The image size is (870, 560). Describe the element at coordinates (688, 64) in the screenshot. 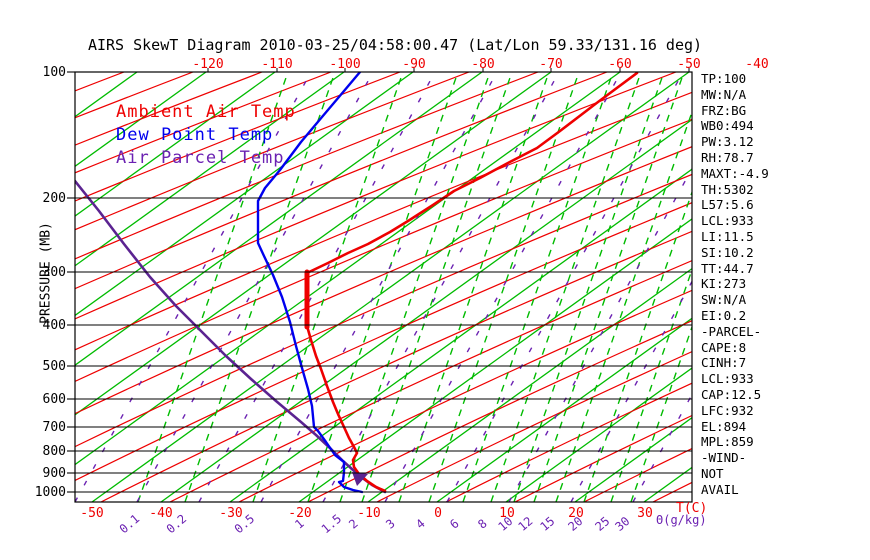

I see `top-axis-isotherm-label: -50` at that location.